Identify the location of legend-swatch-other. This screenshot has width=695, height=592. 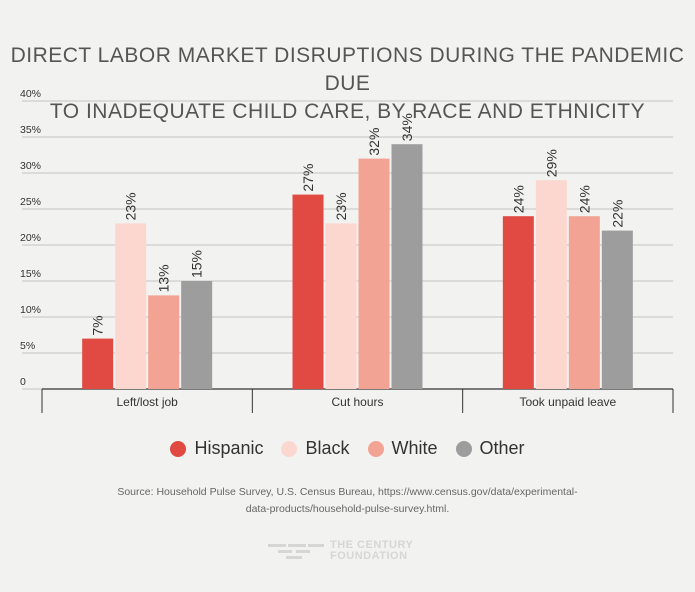
(463, 448).